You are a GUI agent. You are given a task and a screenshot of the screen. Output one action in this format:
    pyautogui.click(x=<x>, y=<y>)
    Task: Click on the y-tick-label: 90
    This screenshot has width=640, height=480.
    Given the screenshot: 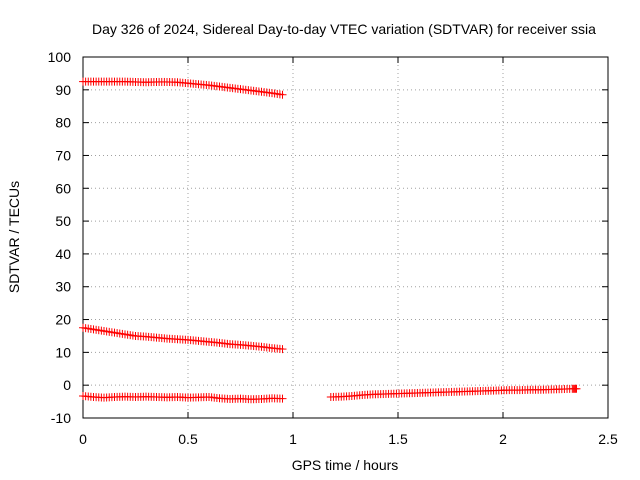 What is the action you would take?
    pyautogui.click(x=63, y=90)
    